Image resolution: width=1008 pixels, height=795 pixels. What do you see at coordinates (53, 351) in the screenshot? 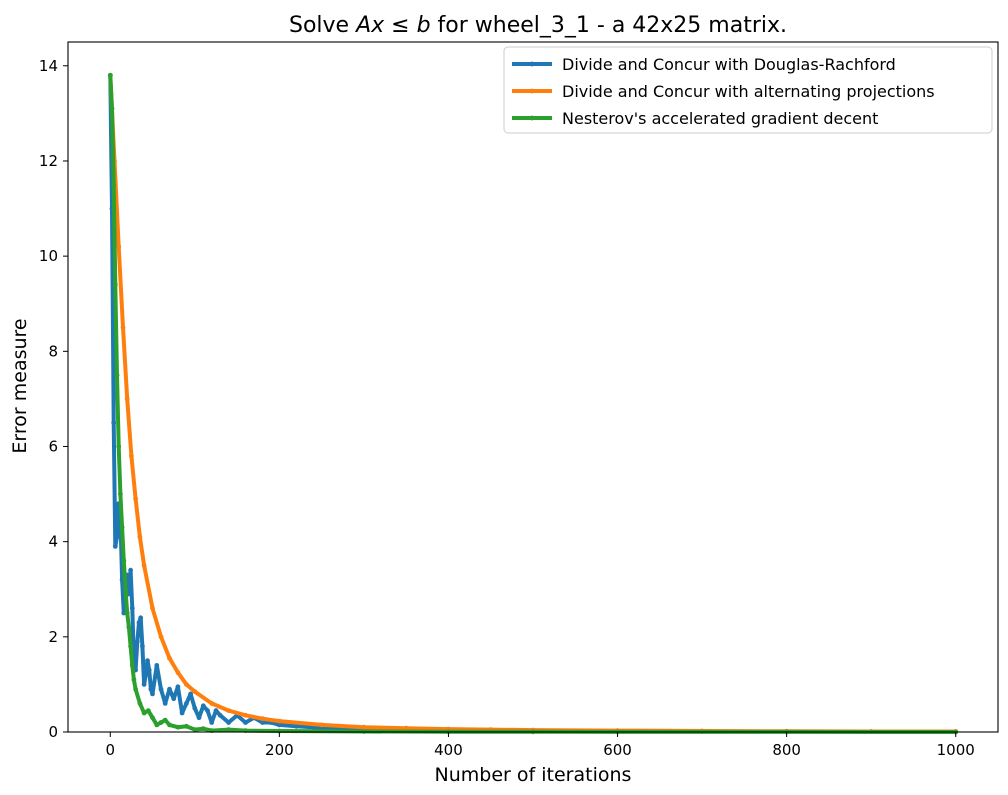
I see `y-tick-label: 8` at bounding box center [53, 351].